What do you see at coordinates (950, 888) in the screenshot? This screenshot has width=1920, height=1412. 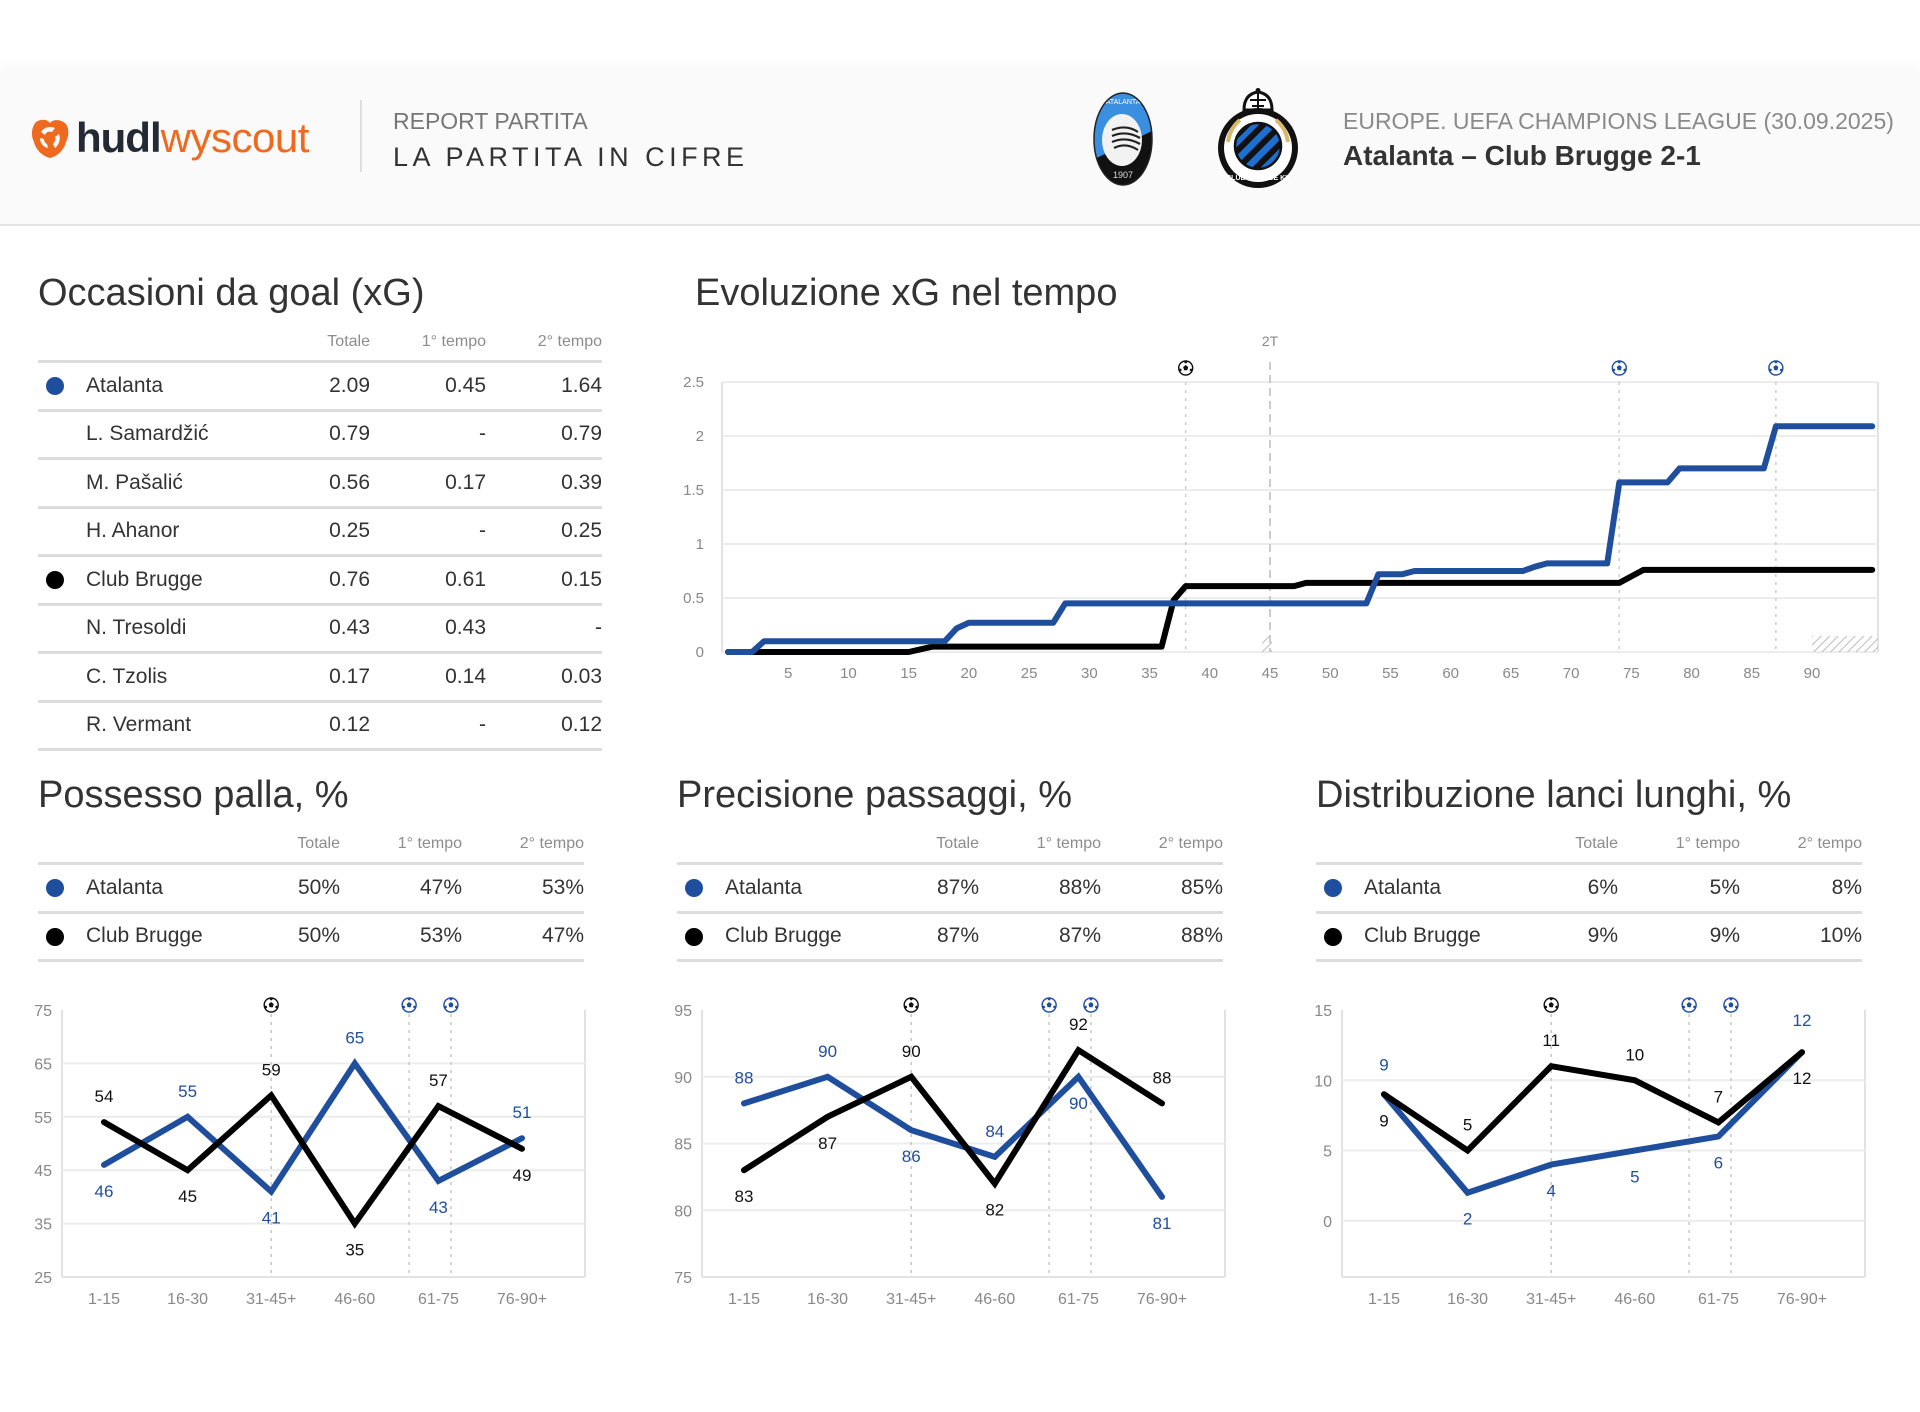 I see `table-row: Atalanta 87% 88% 85%` at bounding box center [950, 888].